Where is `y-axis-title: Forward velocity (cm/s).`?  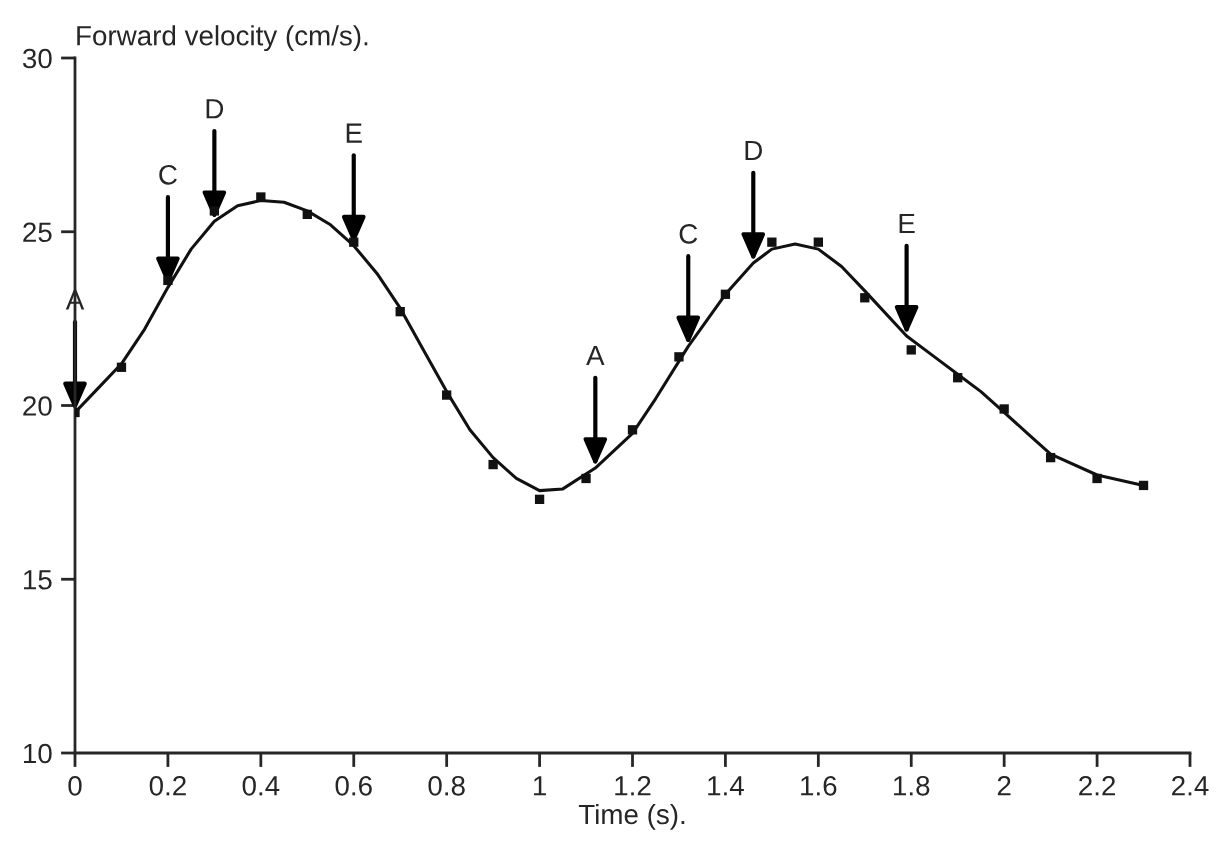 y-axis-title: Forward velocity (cm/s). is located at coordinates (222, 38).